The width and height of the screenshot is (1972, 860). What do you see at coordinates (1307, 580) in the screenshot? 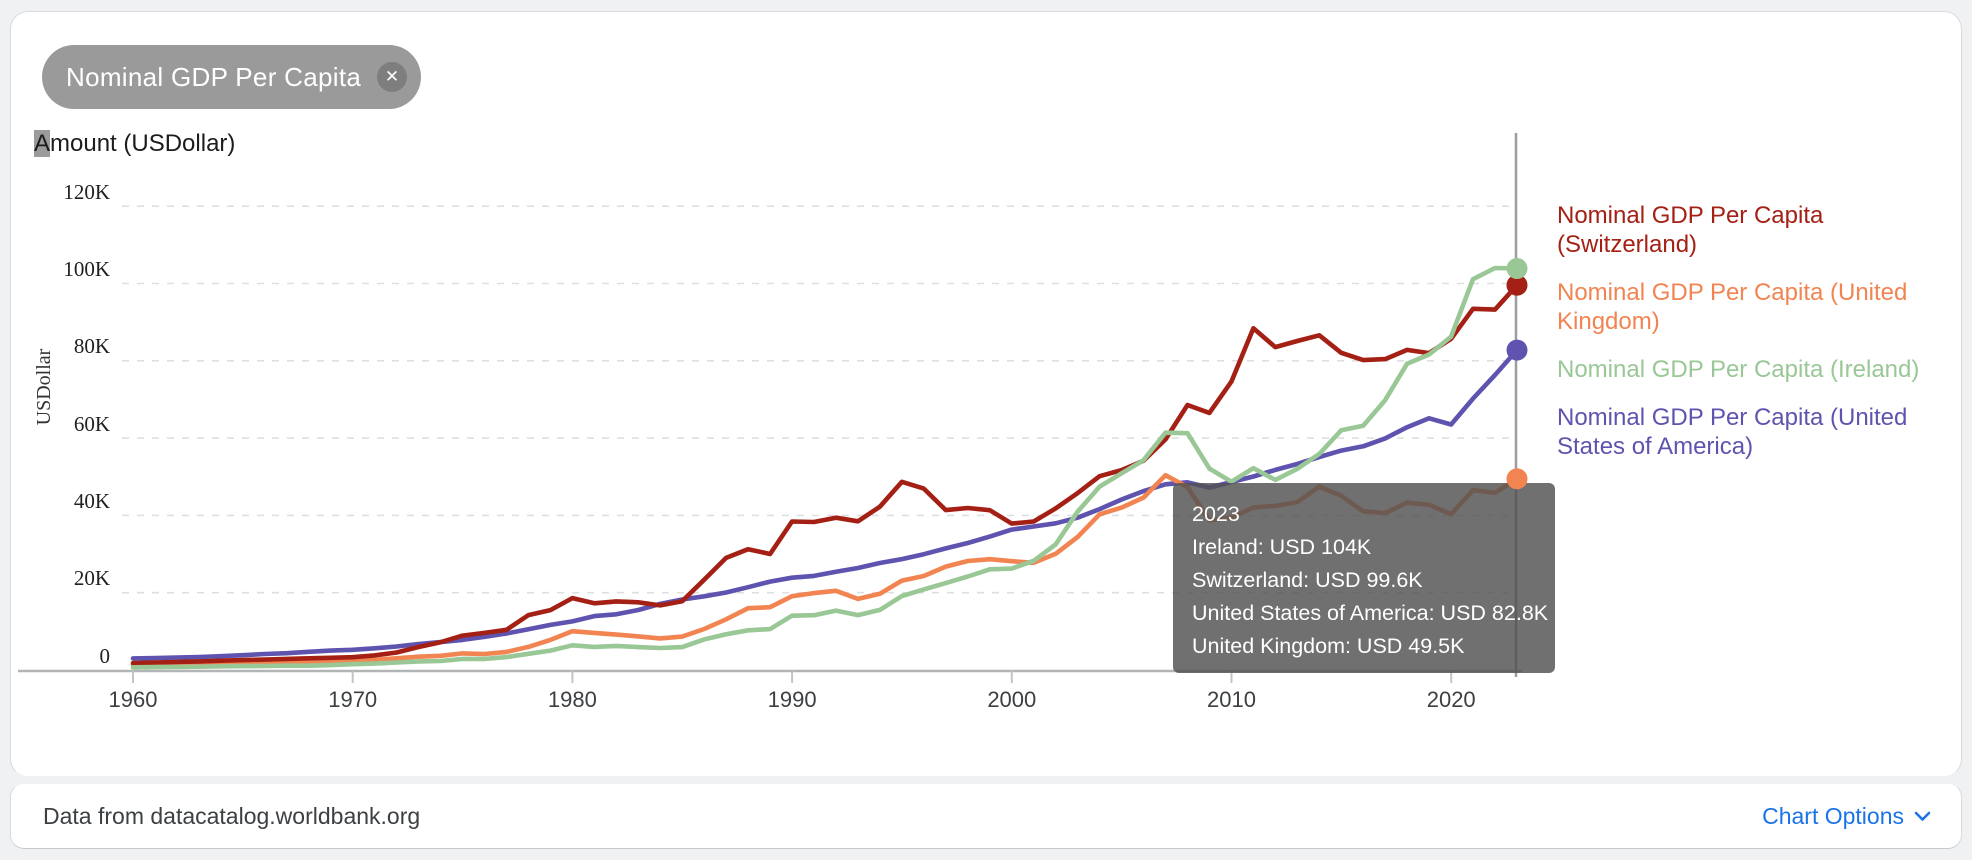
I see `tooltip-line: Switzerland: USD 99.6K` at bounding box center [1307, 580].